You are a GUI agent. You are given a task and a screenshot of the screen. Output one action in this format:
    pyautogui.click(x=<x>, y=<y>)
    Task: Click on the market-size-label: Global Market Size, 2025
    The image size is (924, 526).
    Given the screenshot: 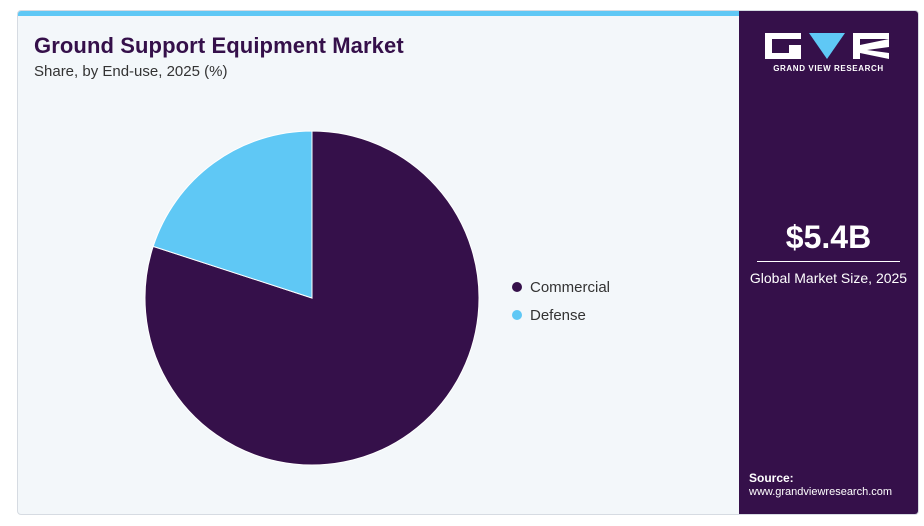 What is the action you would take?
    pyautogui.click(x=828, y=278)
    